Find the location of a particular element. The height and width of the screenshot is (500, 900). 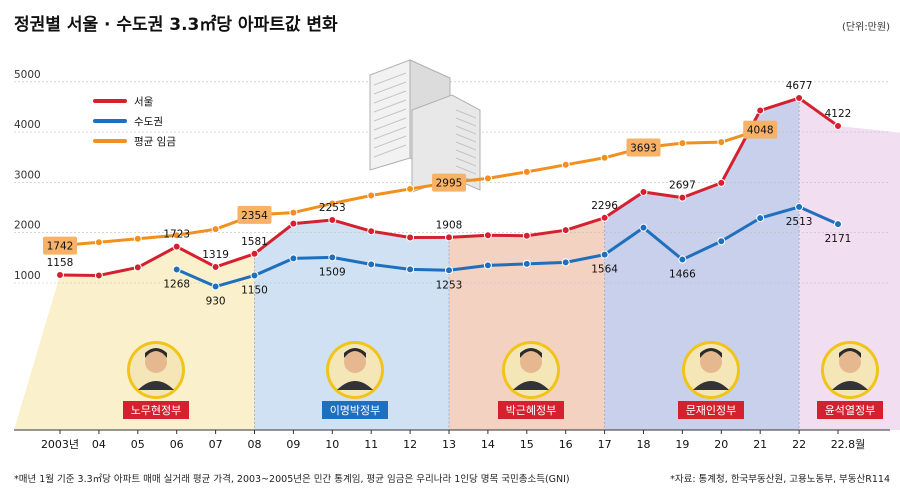

era-badge-label: 윤석열정부 is located at coordinates (850, 410).